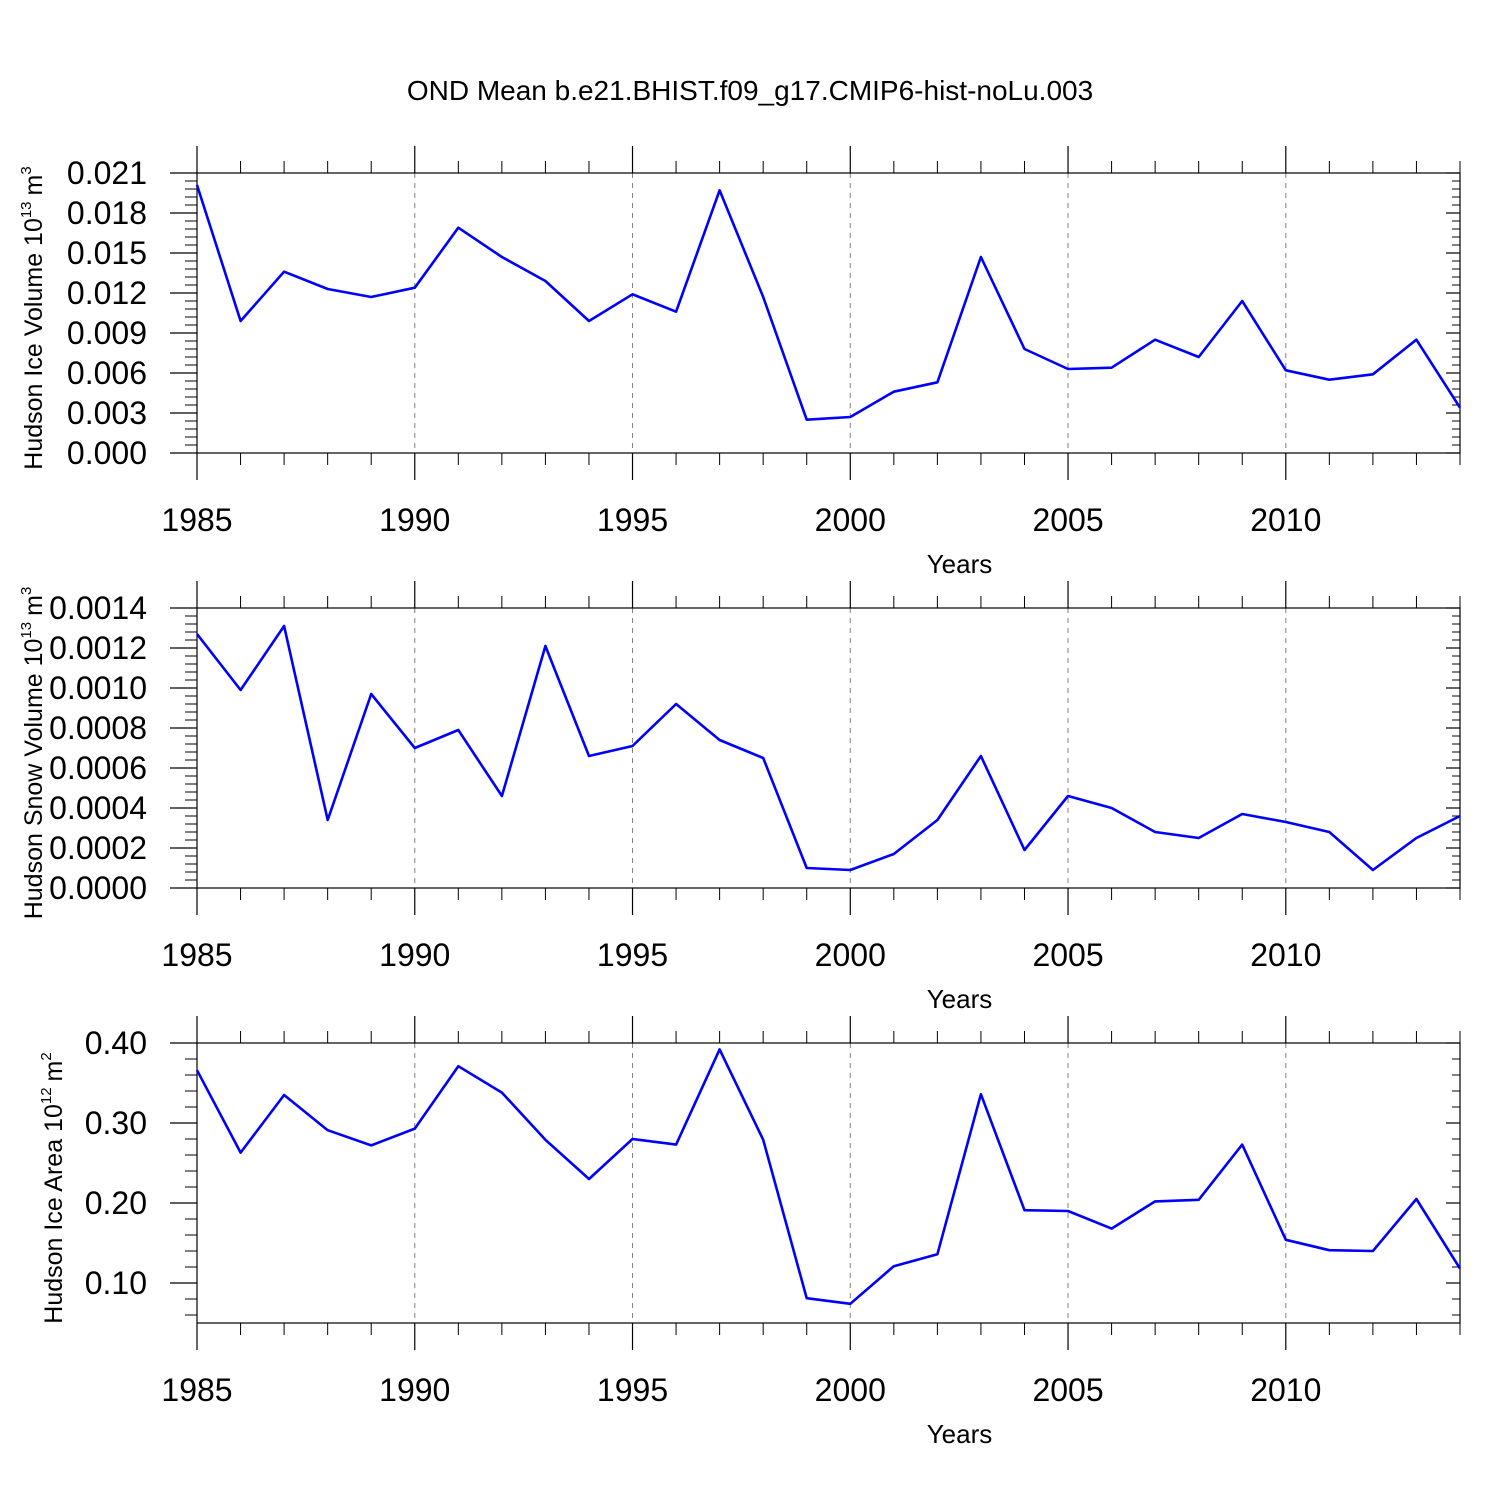 This screenshot has width=1500, height=1500. Describe the element at coordinates (1460, 408) in the screenshot. I see `chart-0-point-2014` at that location.